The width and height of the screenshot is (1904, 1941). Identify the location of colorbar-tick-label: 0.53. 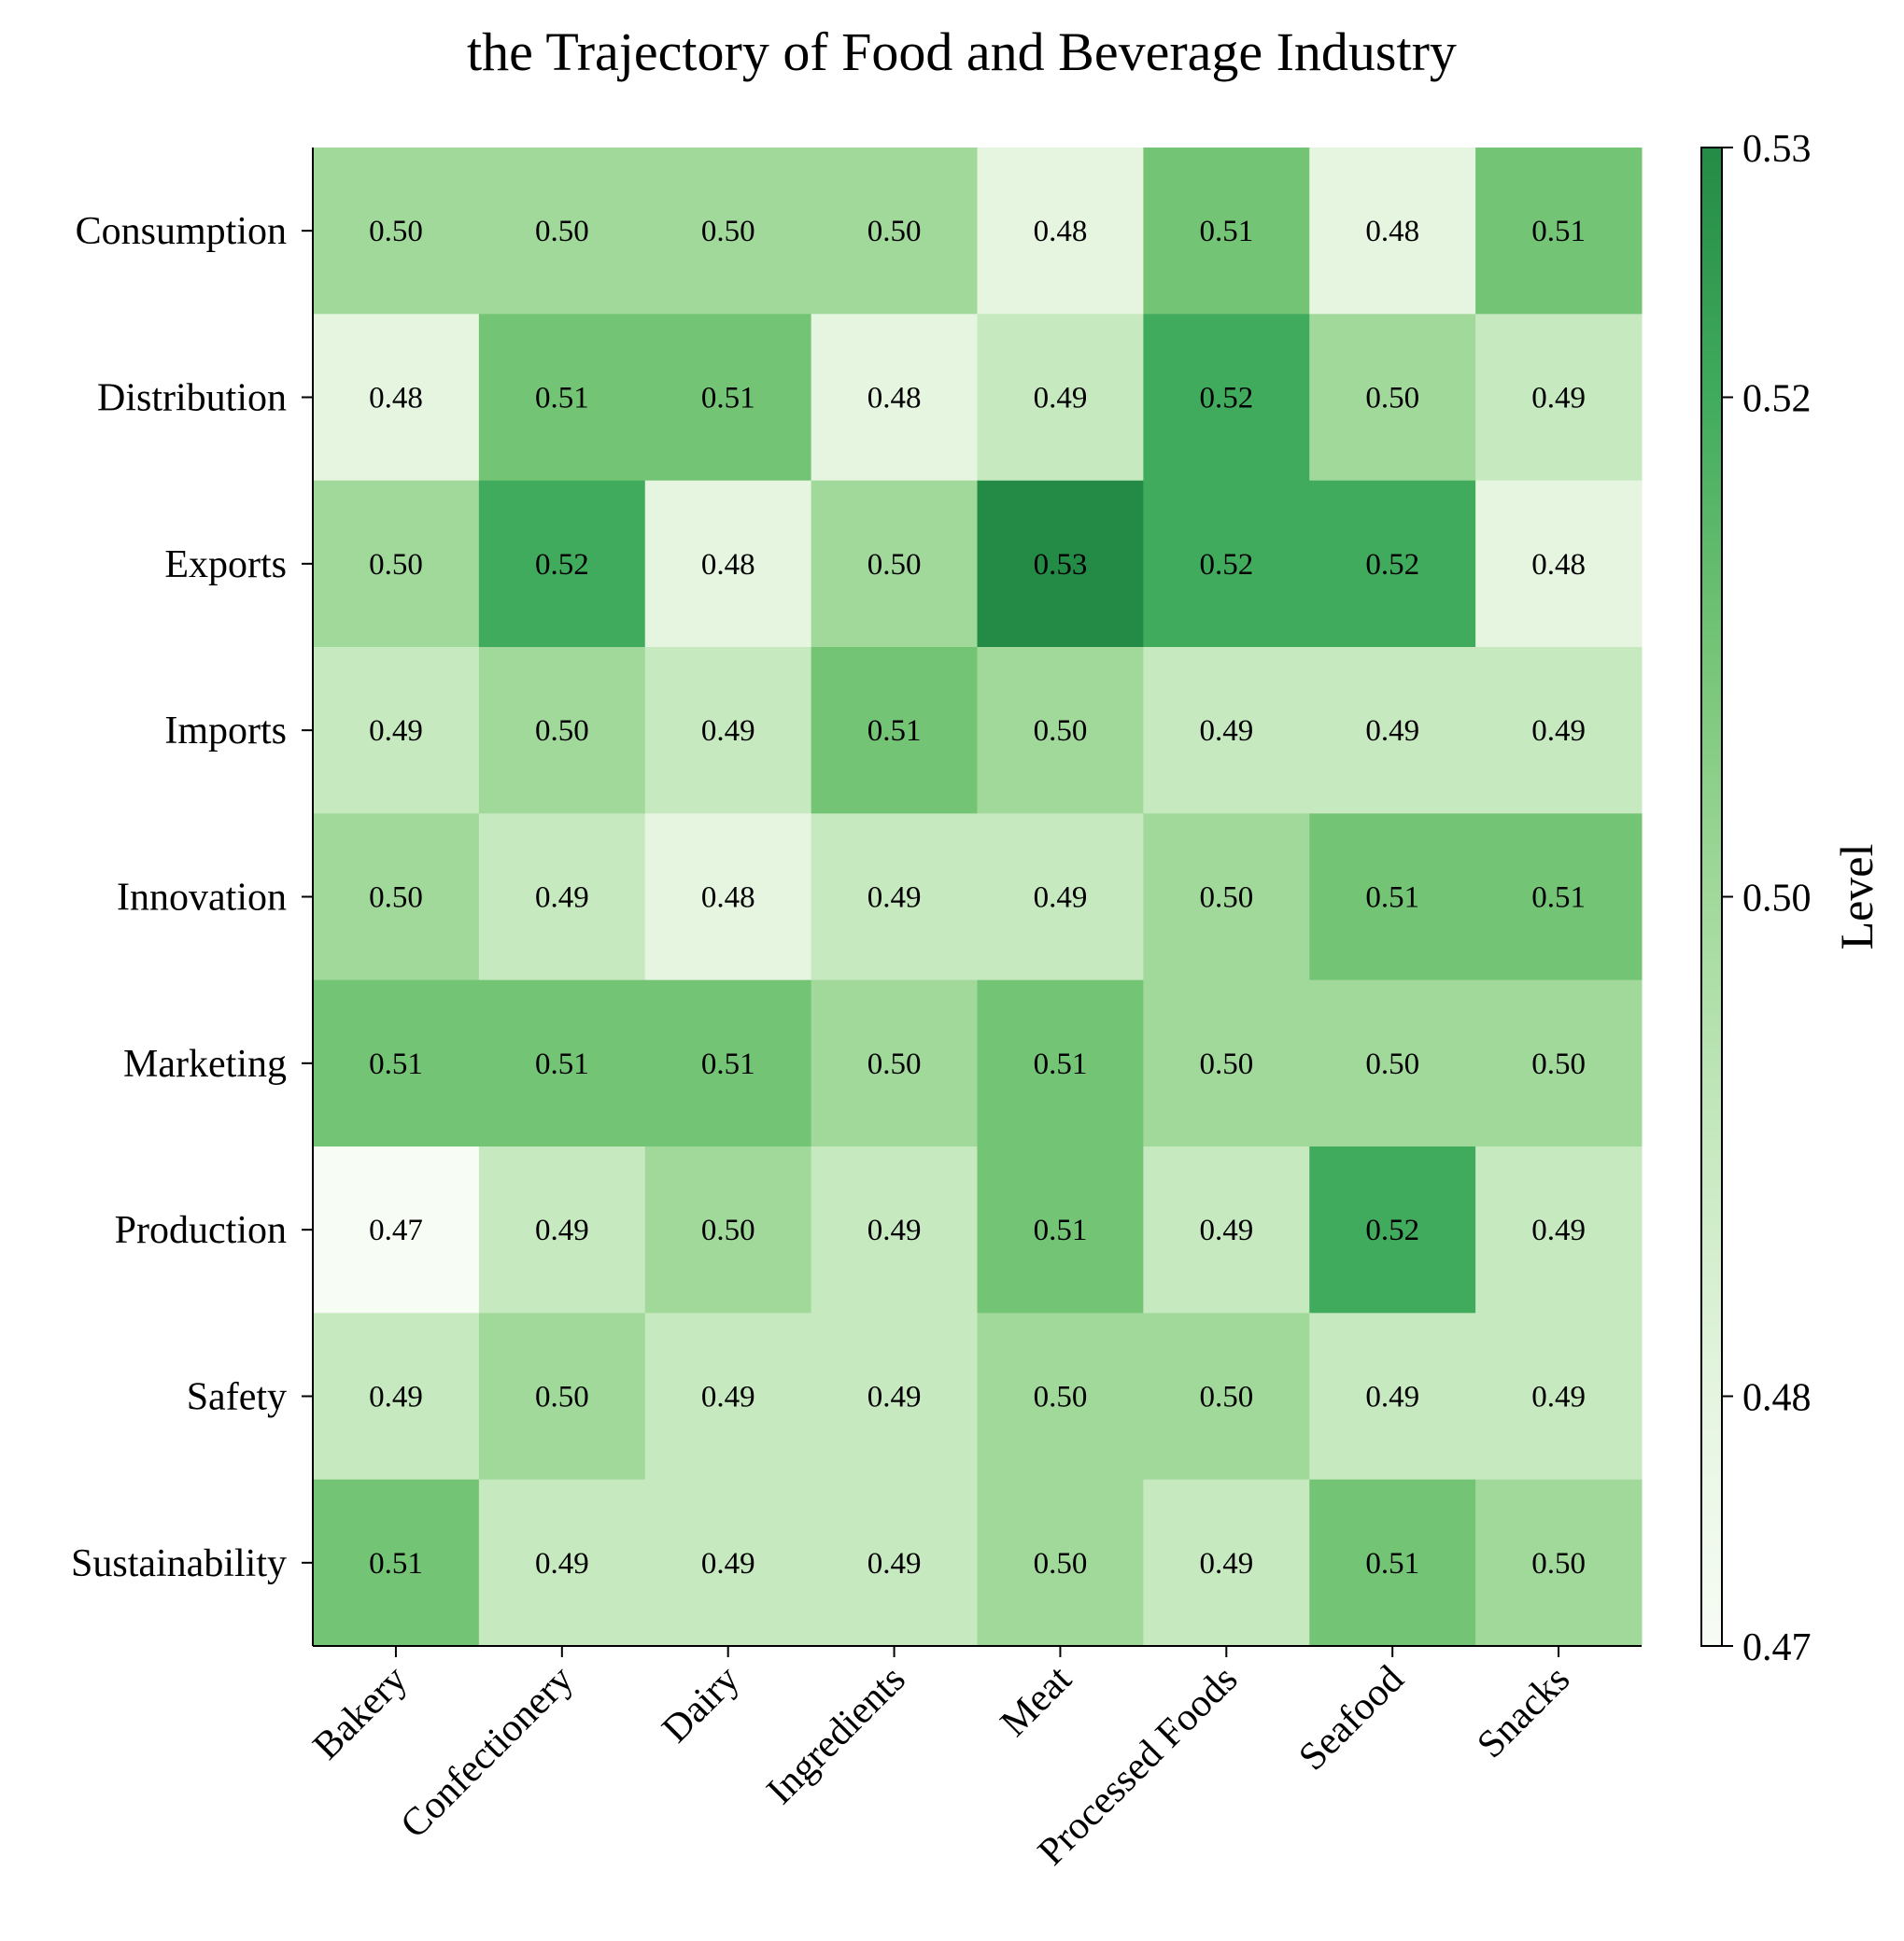
(1777, 149).